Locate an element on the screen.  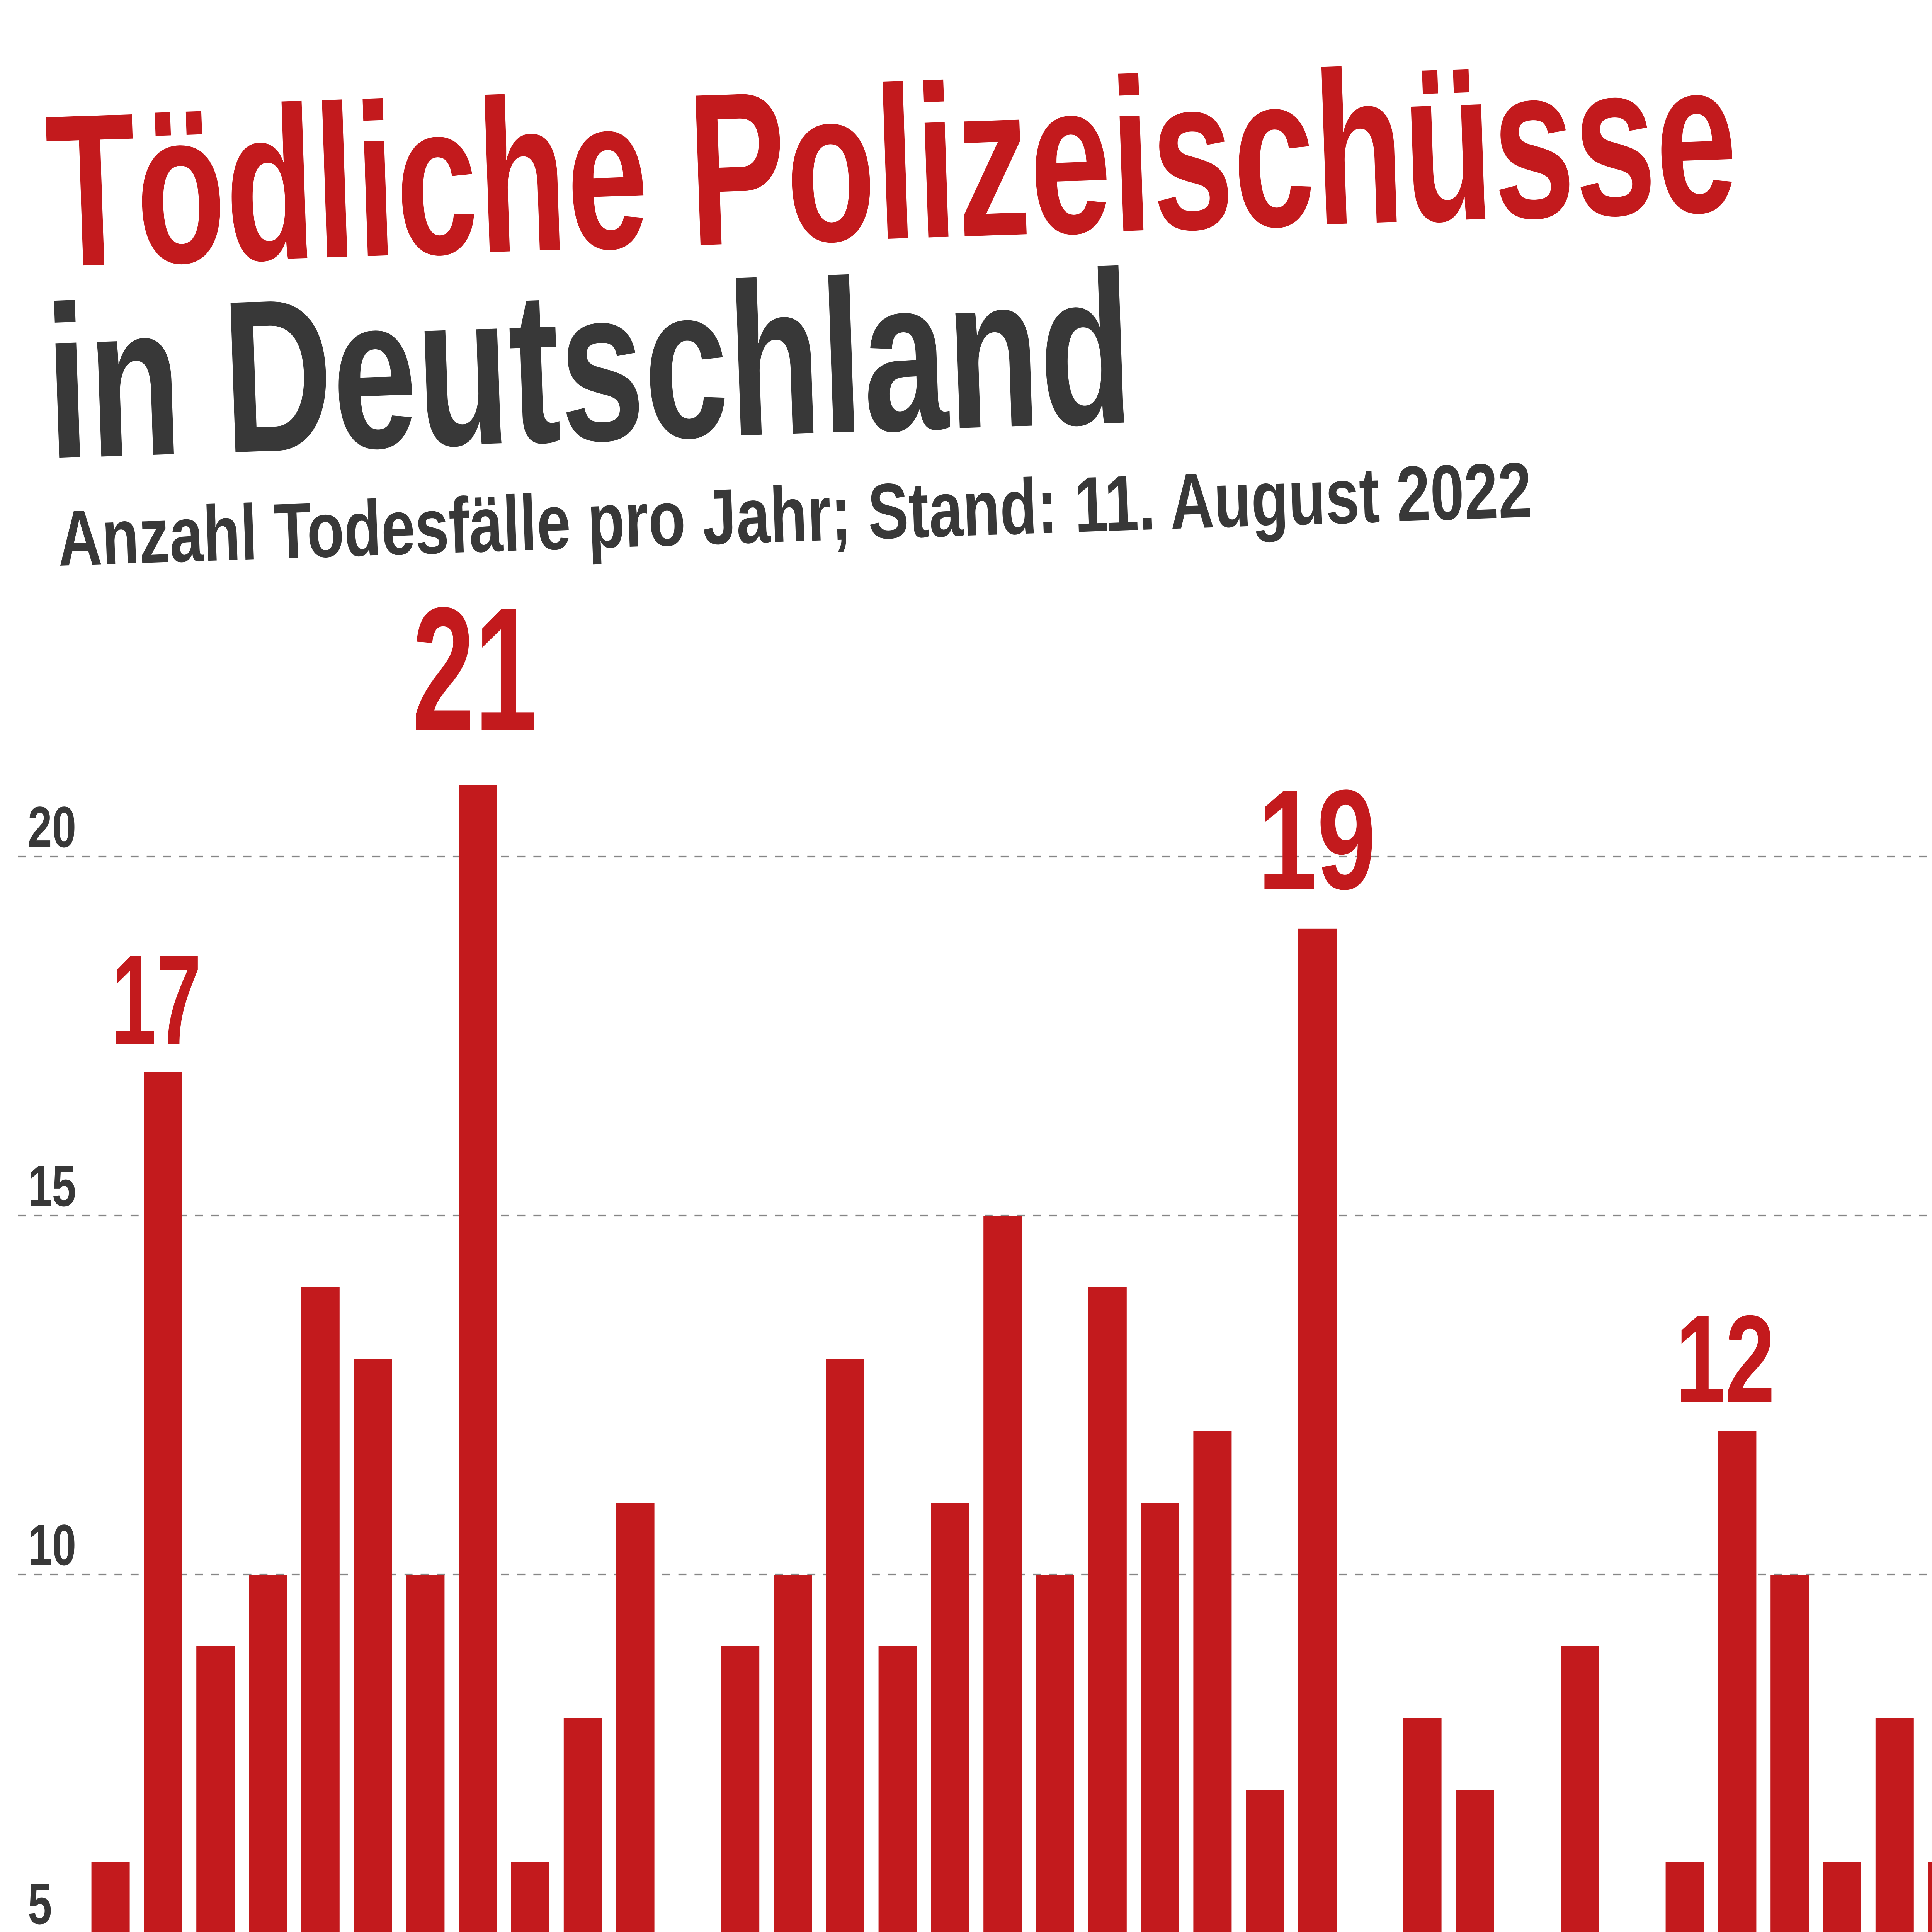
svg-text: 17 is located at coordinates (156, 999).